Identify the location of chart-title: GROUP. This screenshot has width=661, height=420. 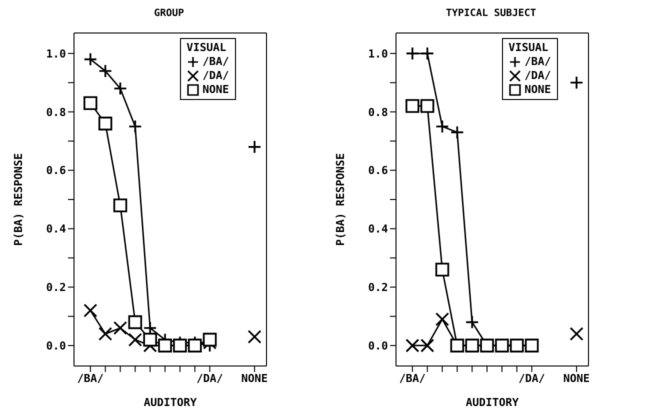
(169, 14).